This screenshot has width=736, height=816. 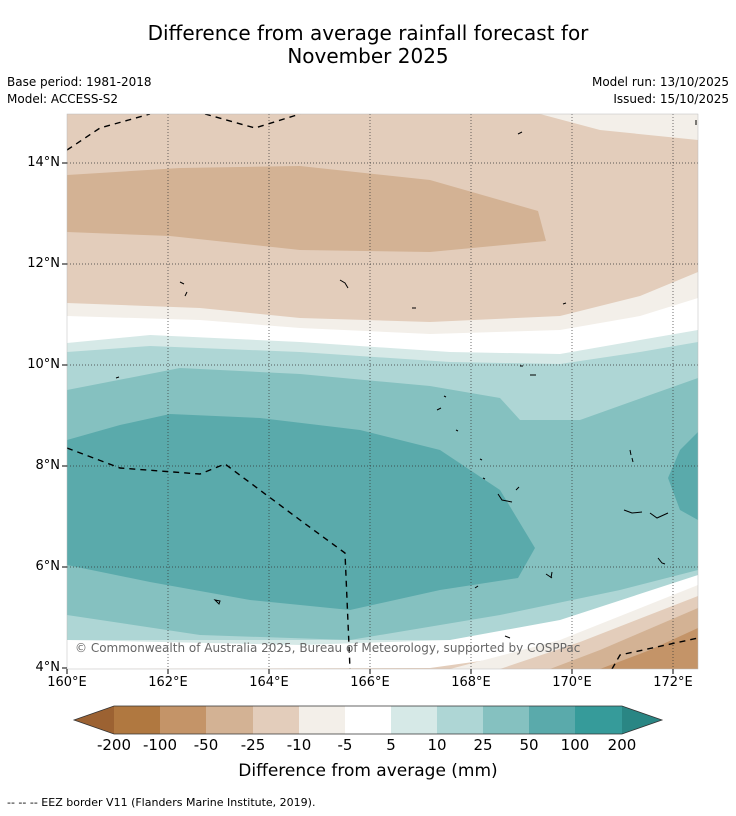 I want to click on colorbar-label-100: 100, so click(x=575, y=745).